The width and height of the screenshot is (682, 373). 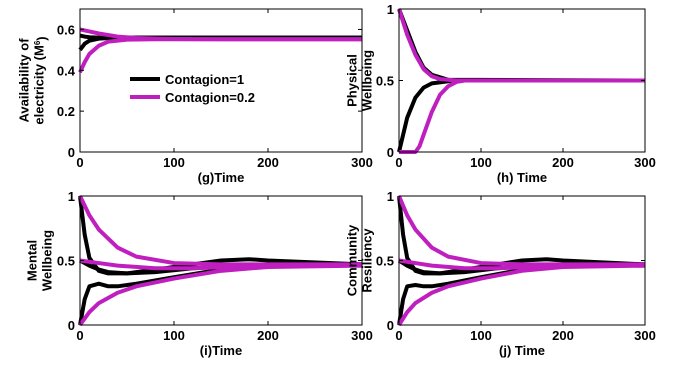 What do you see at coordinates (352, 80) in the screenshot?
I see `y-axis-label-line: Physical` at bounding box center [352, 80].